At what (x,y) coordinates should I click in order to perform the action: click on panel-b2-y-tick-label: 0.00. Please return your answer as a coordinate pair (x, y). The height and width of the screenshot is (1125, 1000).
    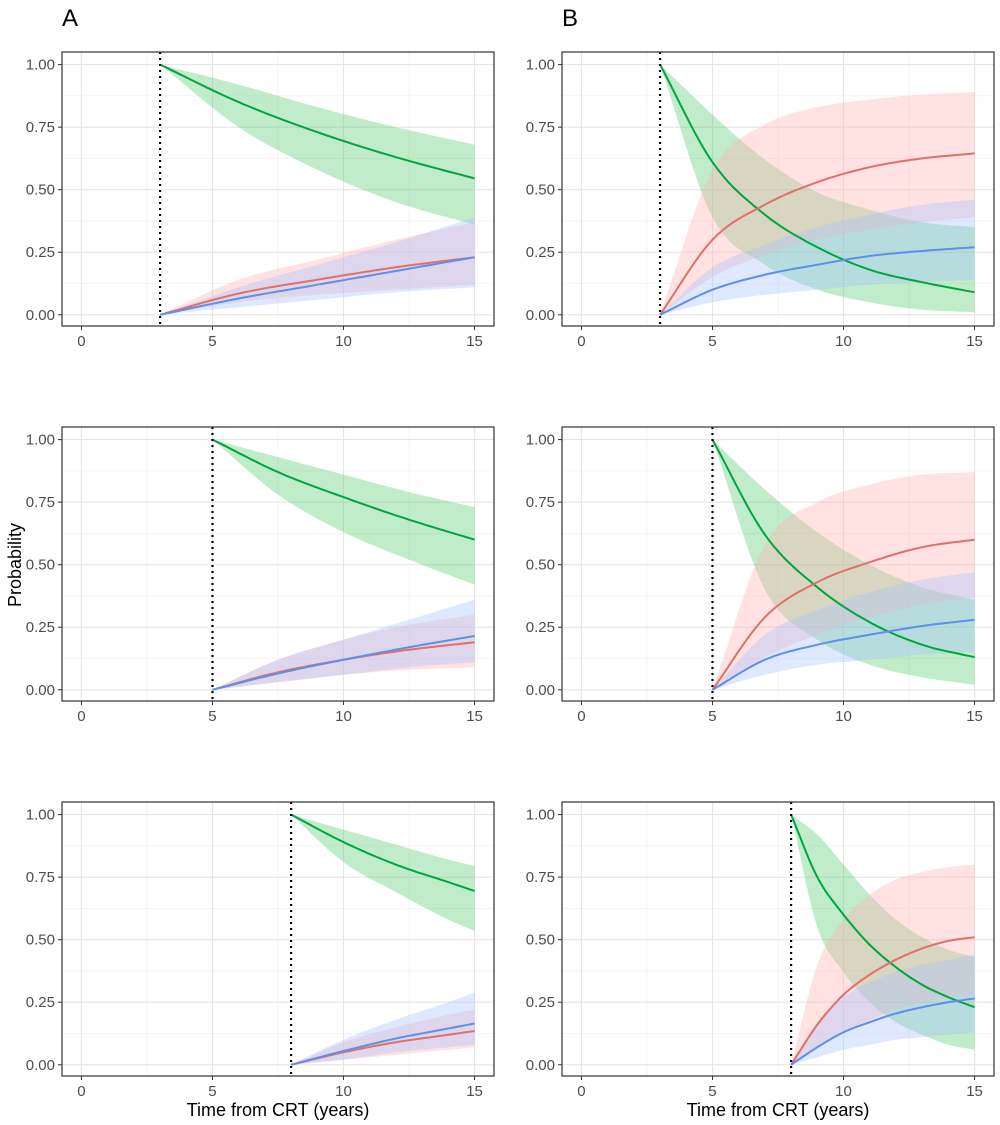
    Looking at the image, I should click on (540, 690).